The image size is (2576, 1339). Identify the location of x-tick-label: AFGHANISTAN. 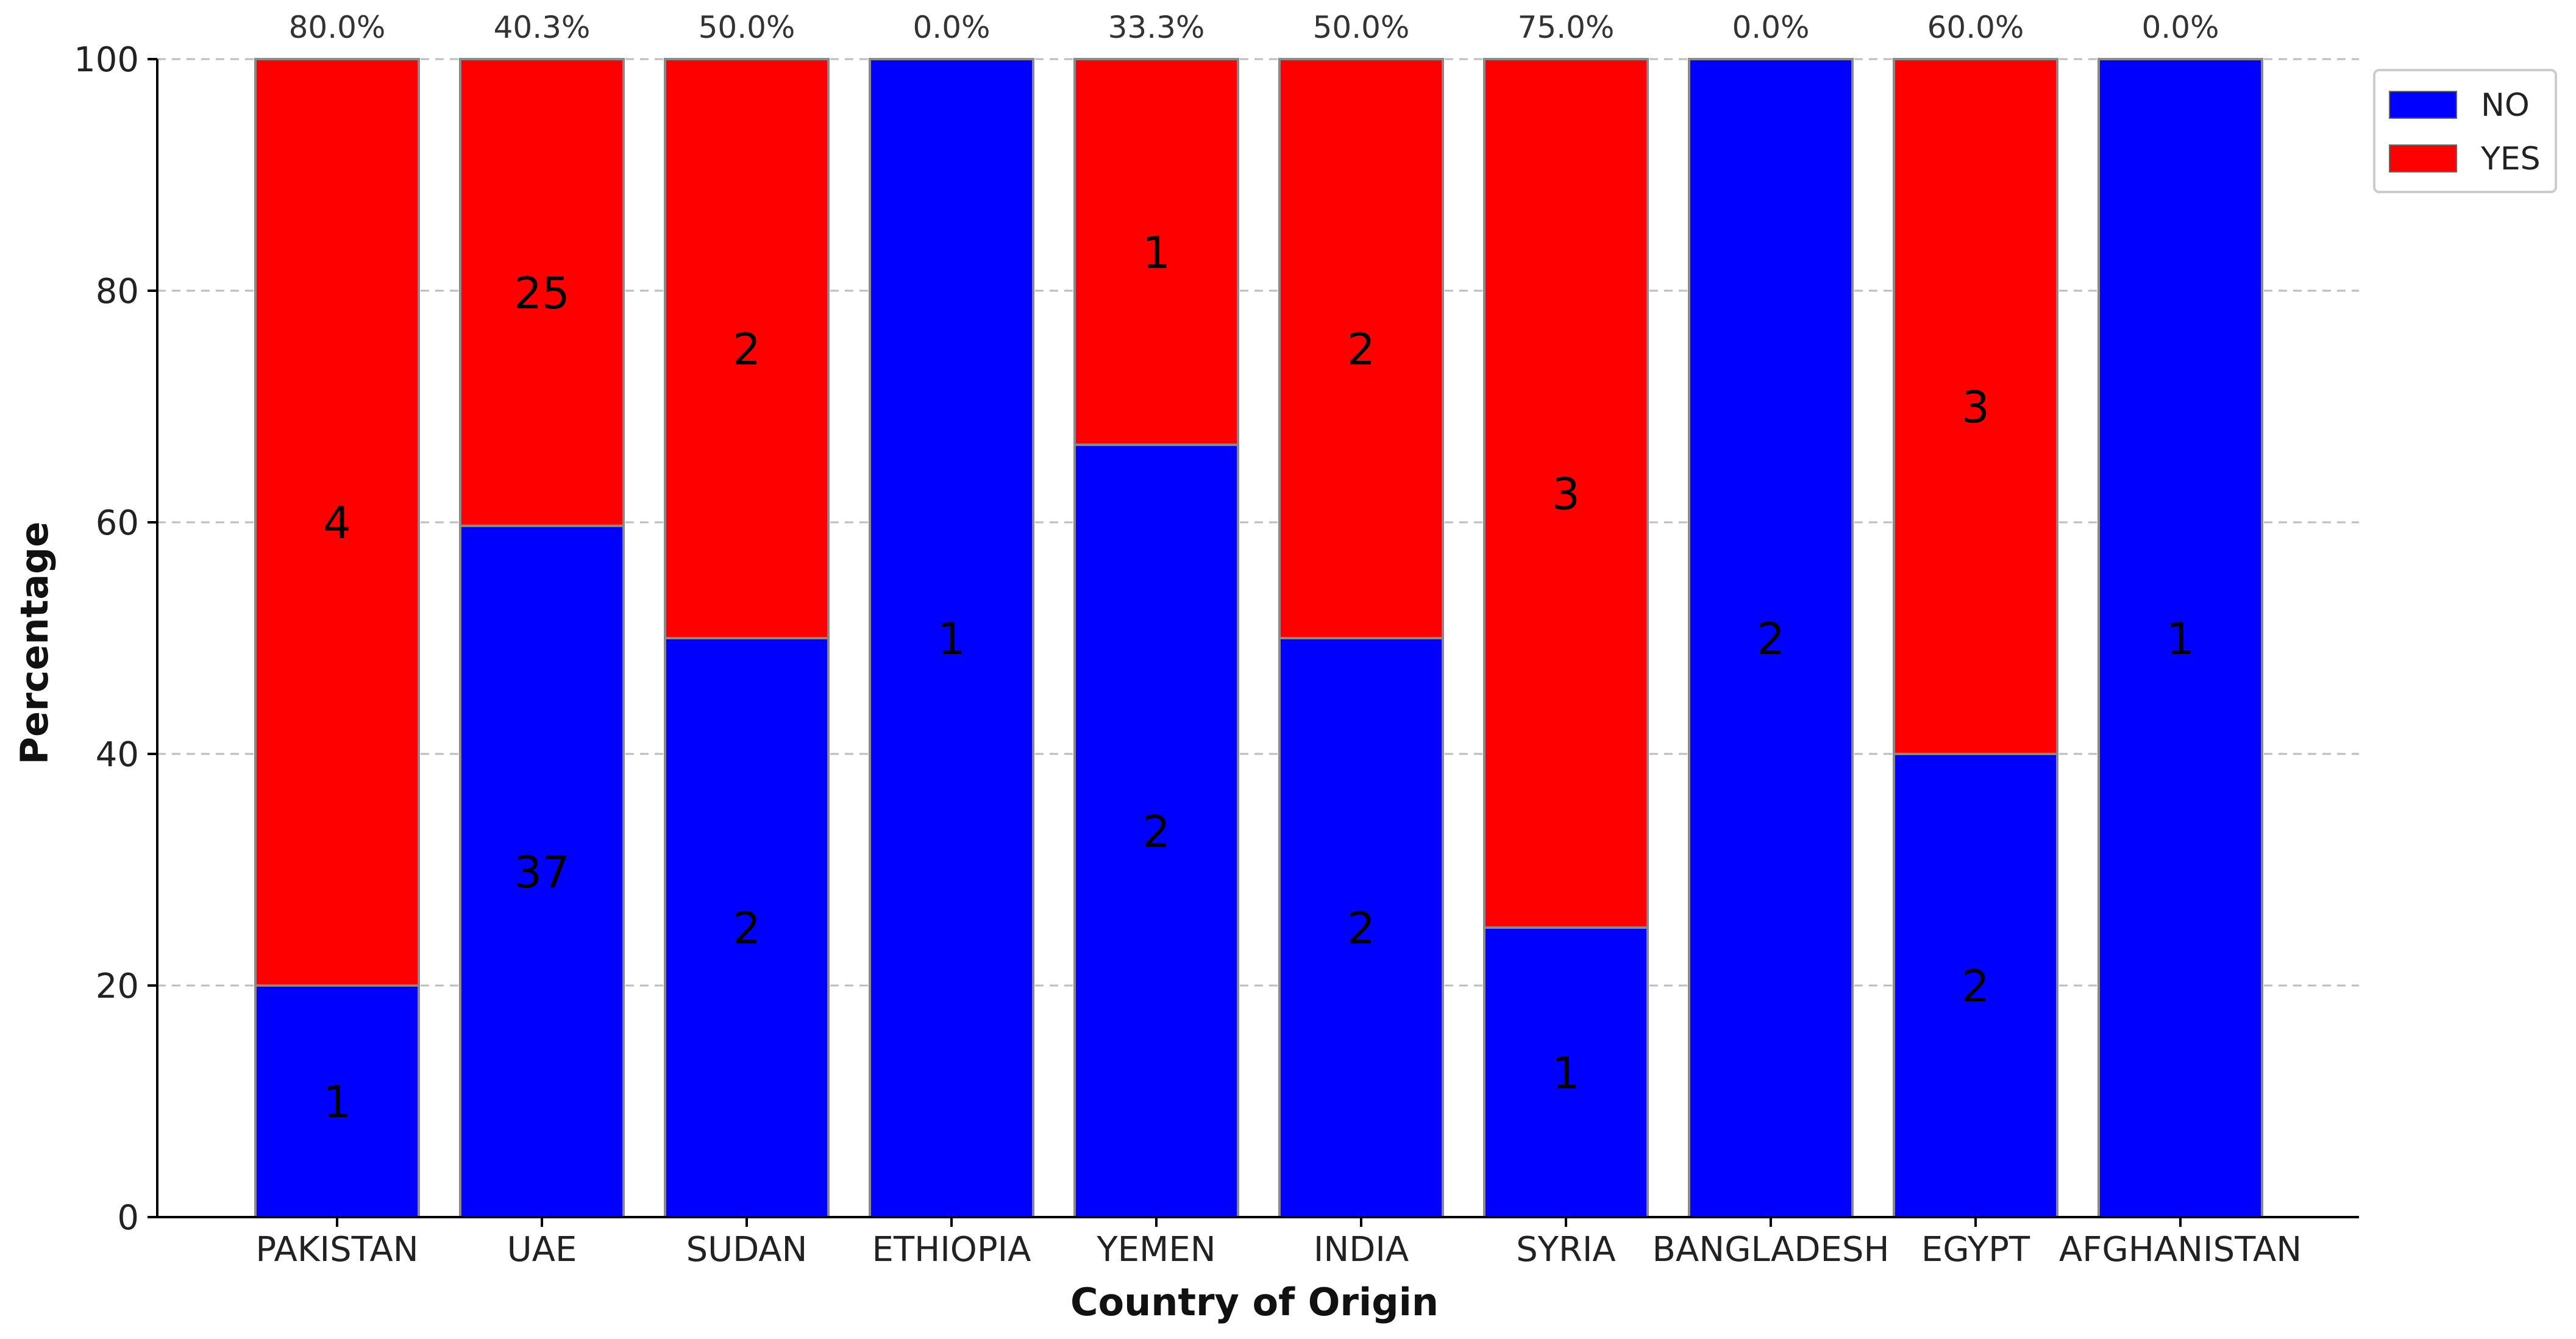
(2180, 1250).